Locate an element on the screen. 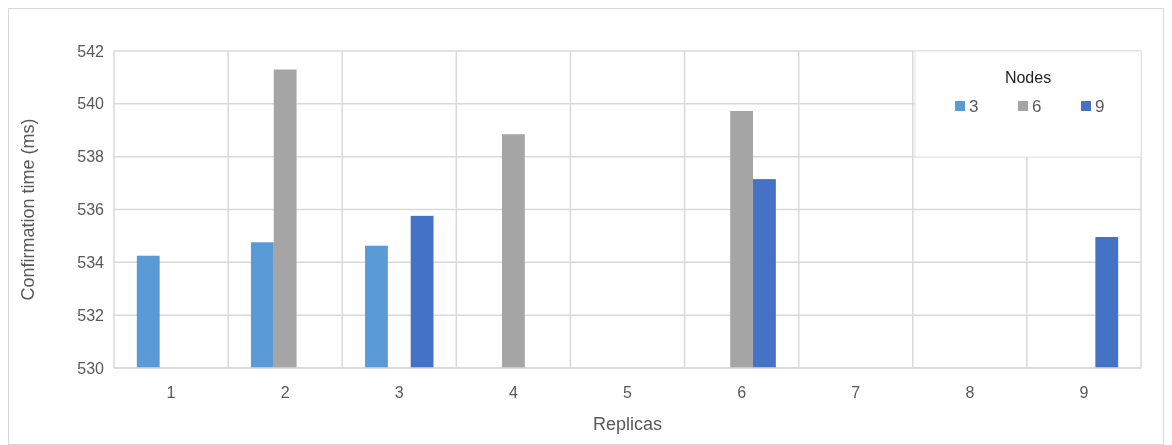  x-tick-label: 6 is located at coordinates (742, 392).